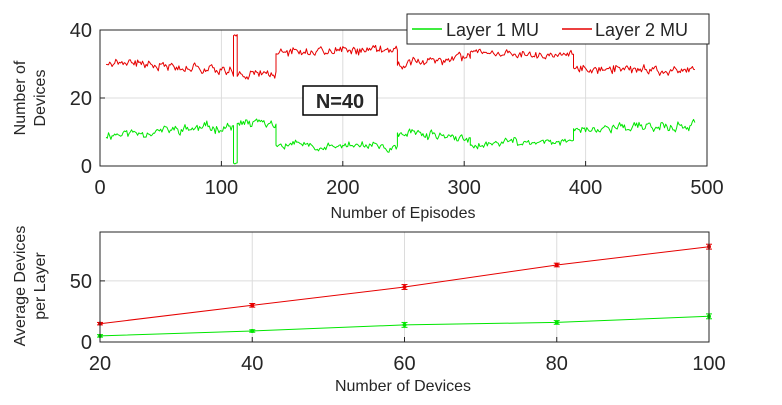  What do you see at coordinates (81, 31) in the screenshot?
I see `top-ytick-label: 40` at bounding box center [81, 31].